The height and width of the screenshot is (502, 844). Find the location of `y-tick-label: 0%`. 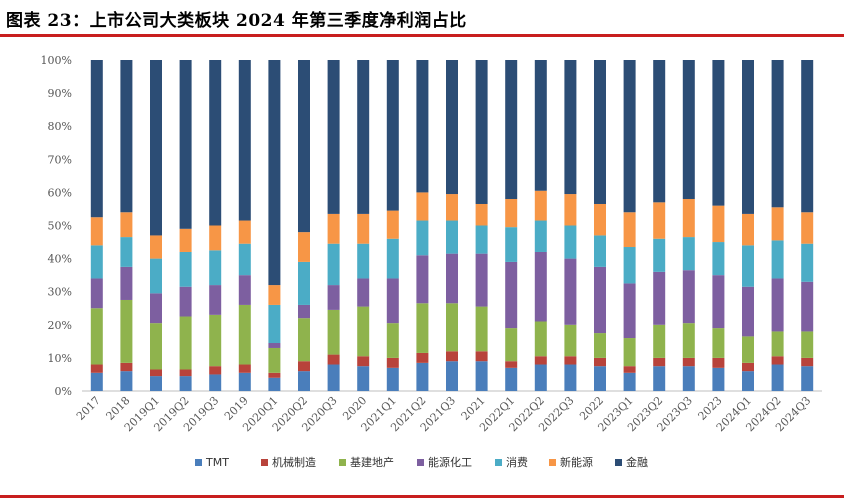

y-tick-label: 0% is located at coordinates (63, 391).